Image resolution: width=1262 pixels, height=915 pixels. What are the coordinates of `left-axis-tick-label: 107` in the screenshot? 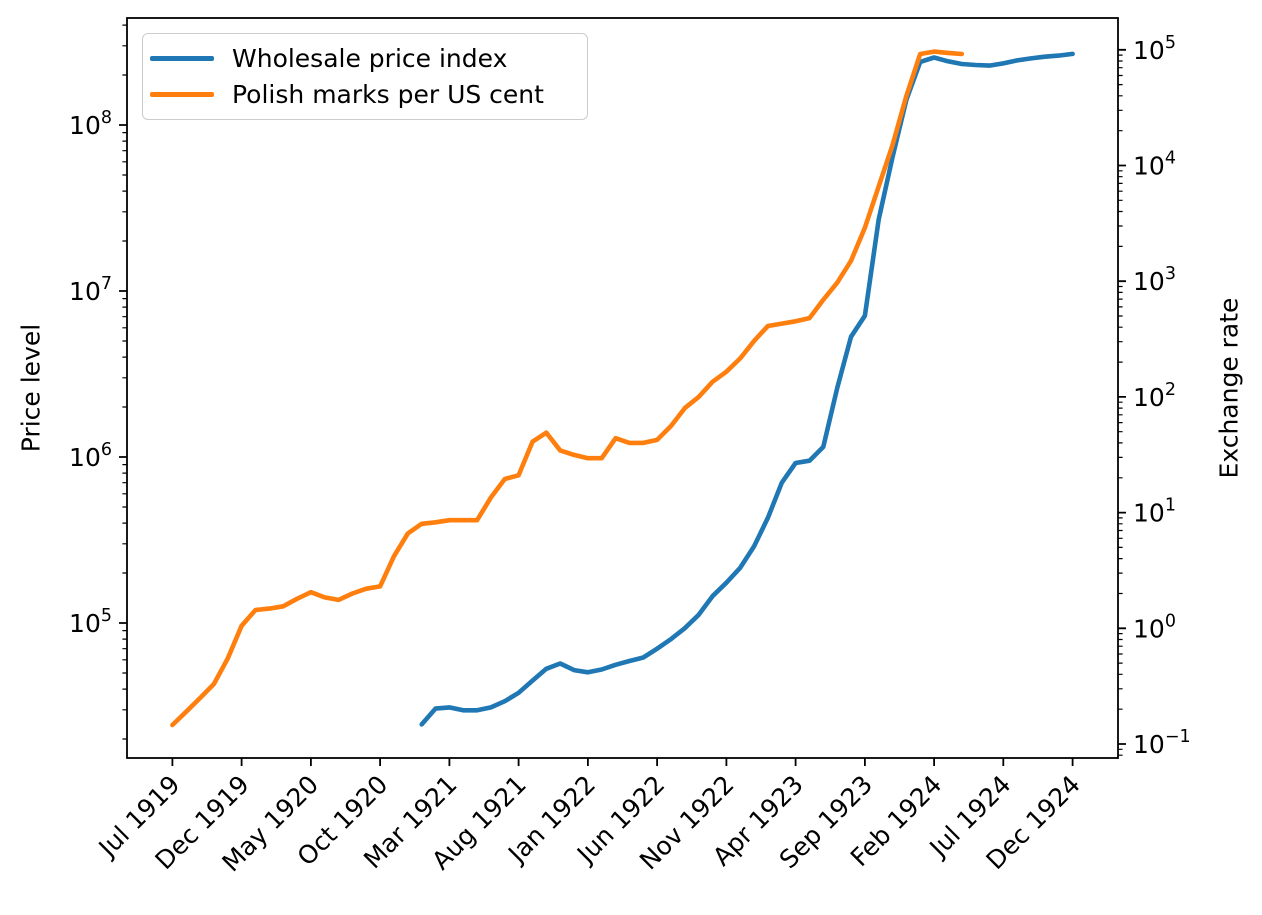 It's located at (90, 290).